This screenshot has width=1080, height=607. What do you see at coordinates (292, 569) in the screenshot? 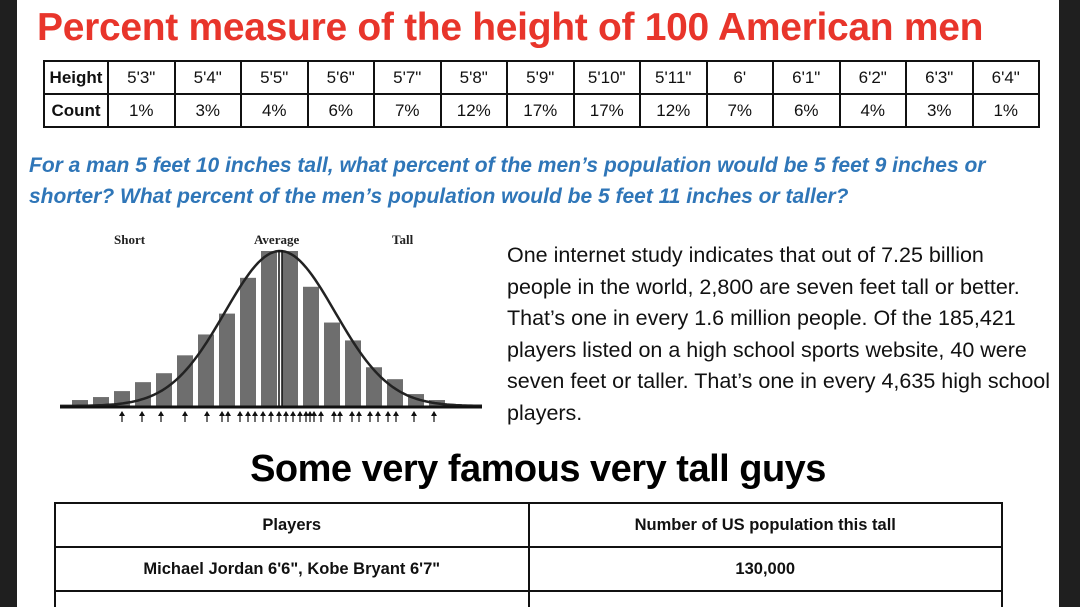
I see `players-cell: Michael Jordan 6'6", Kobe Bryant 6'7"` at bounding box center [292, 569].